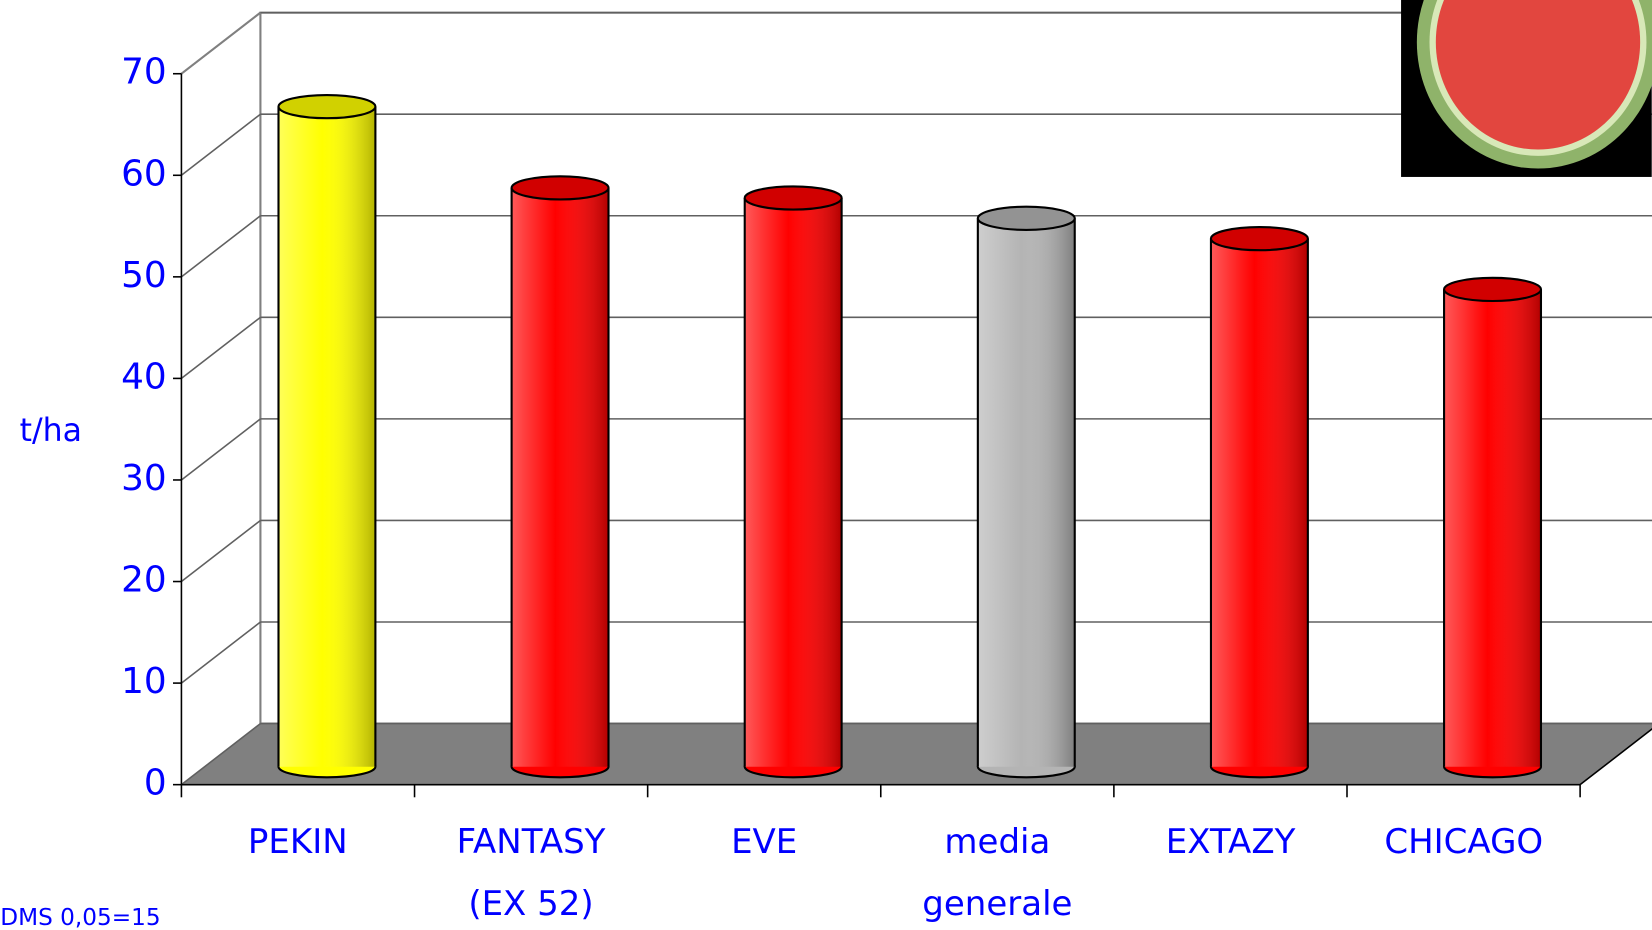 The width and height of the screenshot is (1652, 930). Describe the element at coordinates (144, 275) in the screenshot. I see `y-tick-label: 50` at that location.